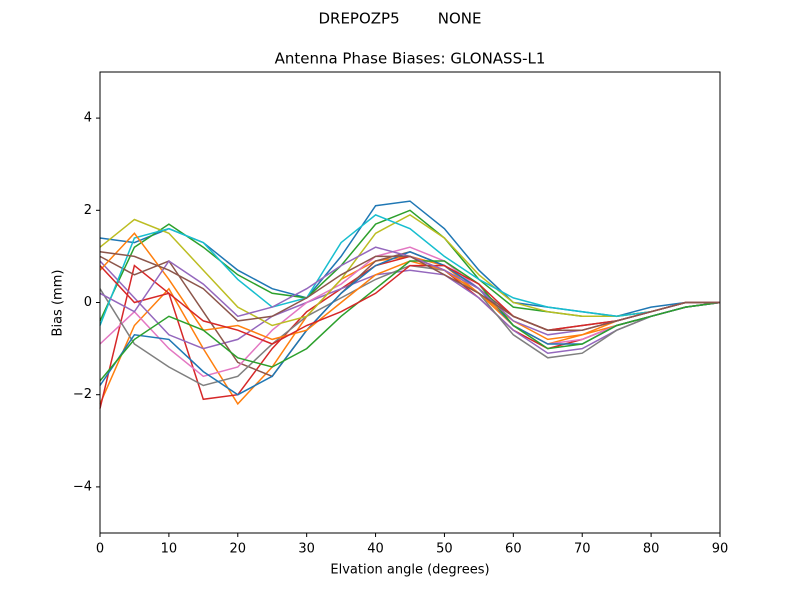 Image resolution: width=800 pixels, height=600 pixels. Describe the element at coordinates (375, 549) in the screenshot. I see `x-tick-label: 40` at that location.